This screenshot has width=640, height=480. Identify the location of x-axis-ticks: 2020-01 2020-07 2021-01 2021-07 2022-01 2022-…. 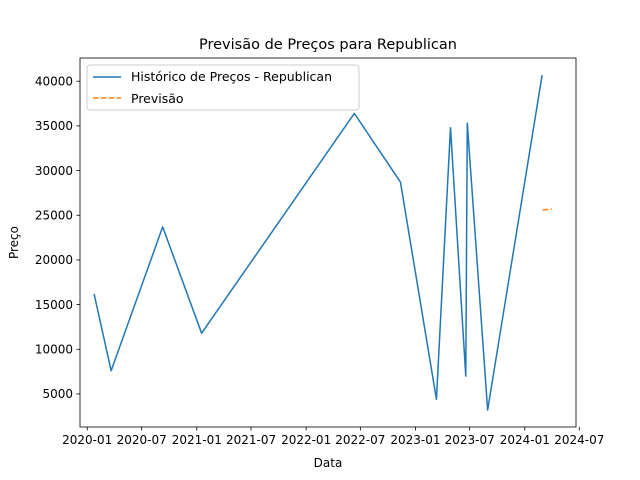
(333, 437).